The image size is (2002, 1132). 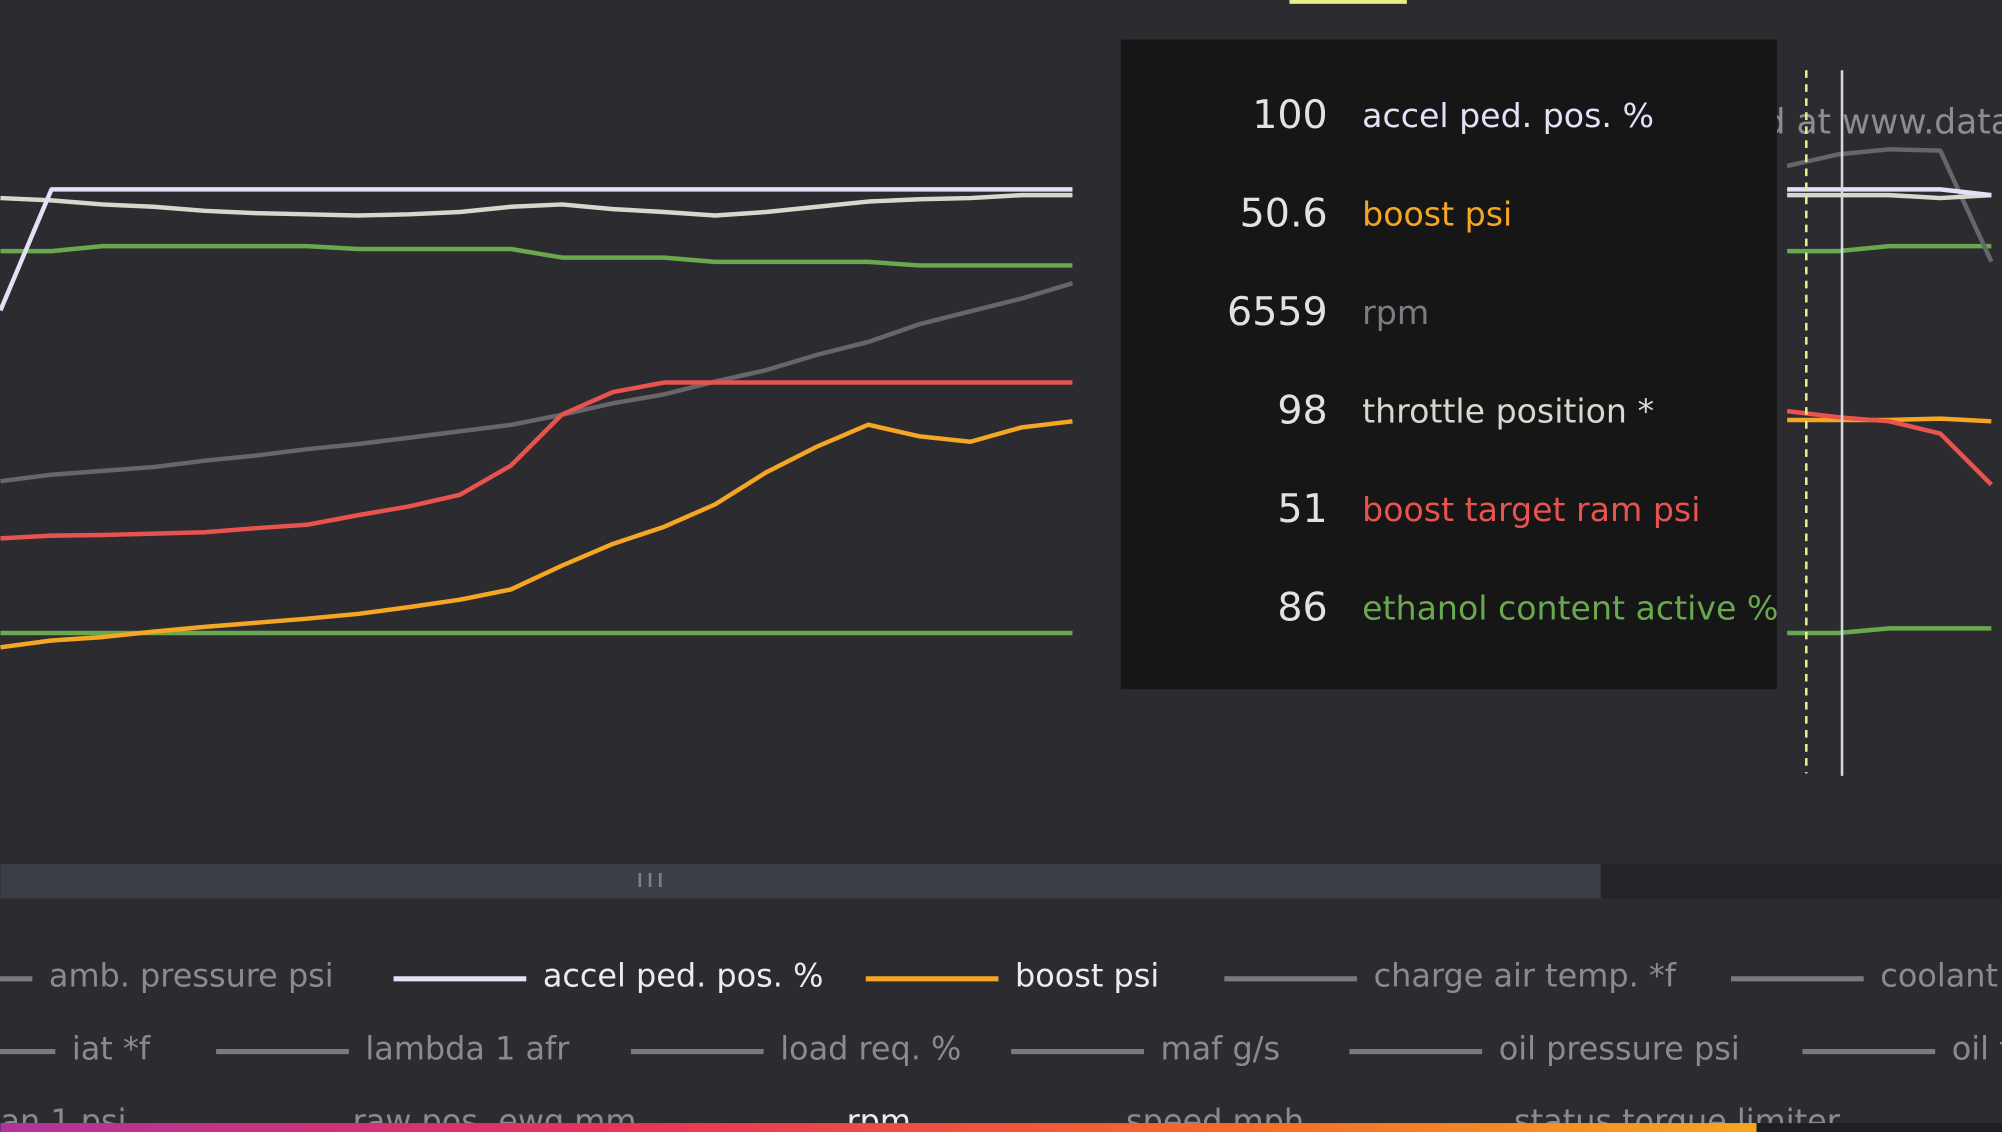 I want to click on legend-label: oil t, so click(x=1977, y=1048).